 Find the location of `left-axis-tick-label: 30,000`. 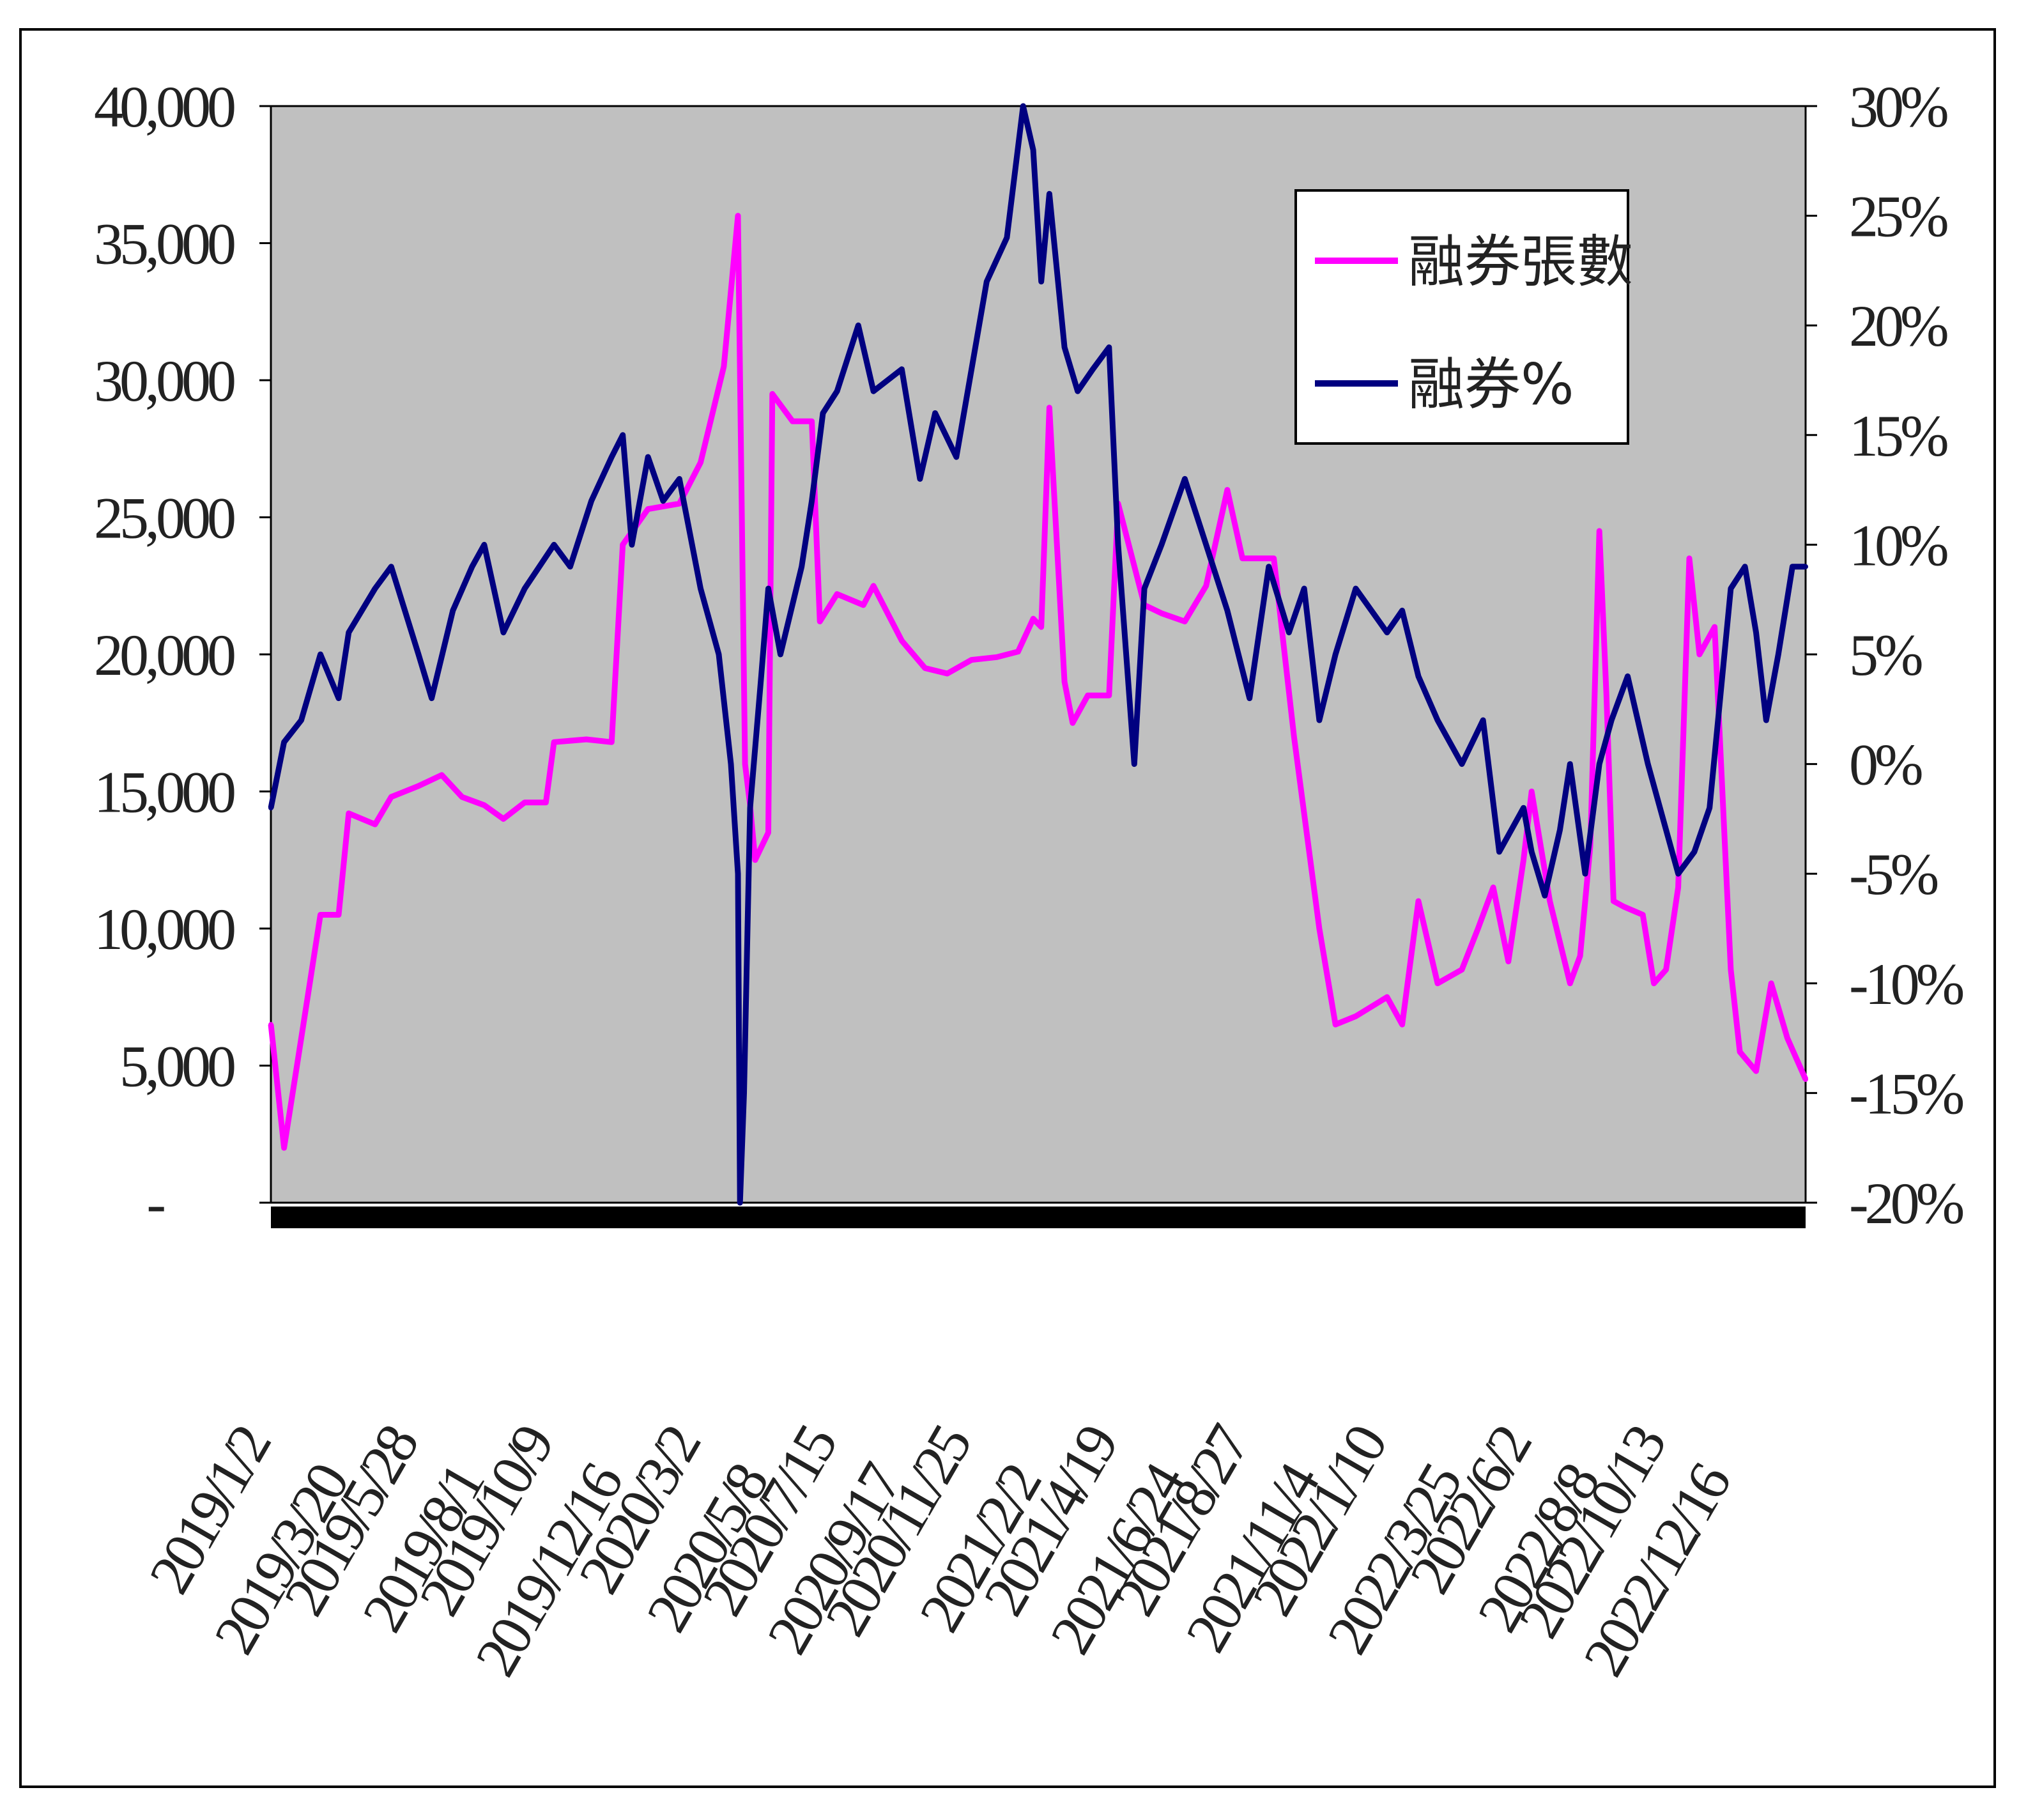

left-axis-tick-label: 30,000 is located at coordinates (164, 380).